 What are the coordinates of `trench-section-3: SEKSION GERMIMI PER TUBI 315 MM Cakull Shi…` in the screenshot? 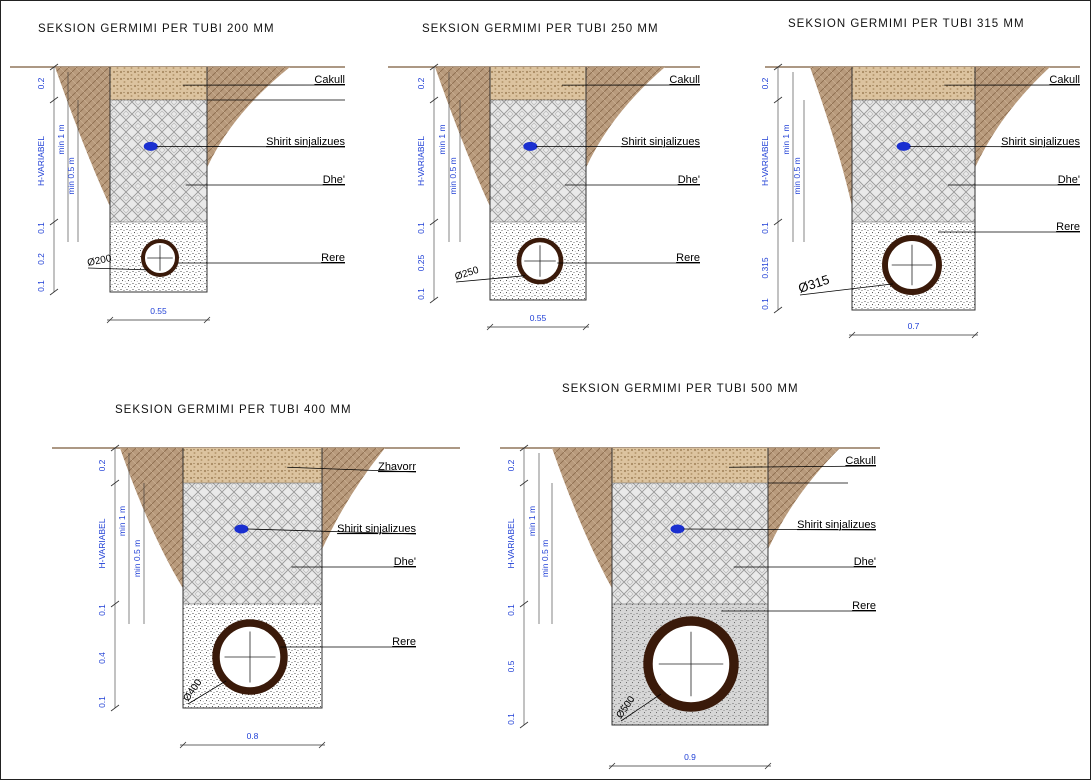 It's located at (920, 178).